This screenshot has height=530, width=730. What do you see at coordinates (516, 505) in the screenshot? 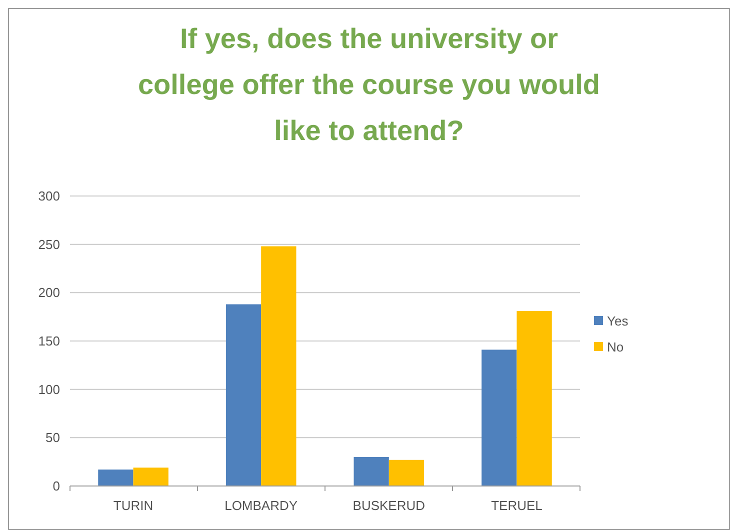
I see `x-tick-label: TERUEL` at bounding box center [516, 505].